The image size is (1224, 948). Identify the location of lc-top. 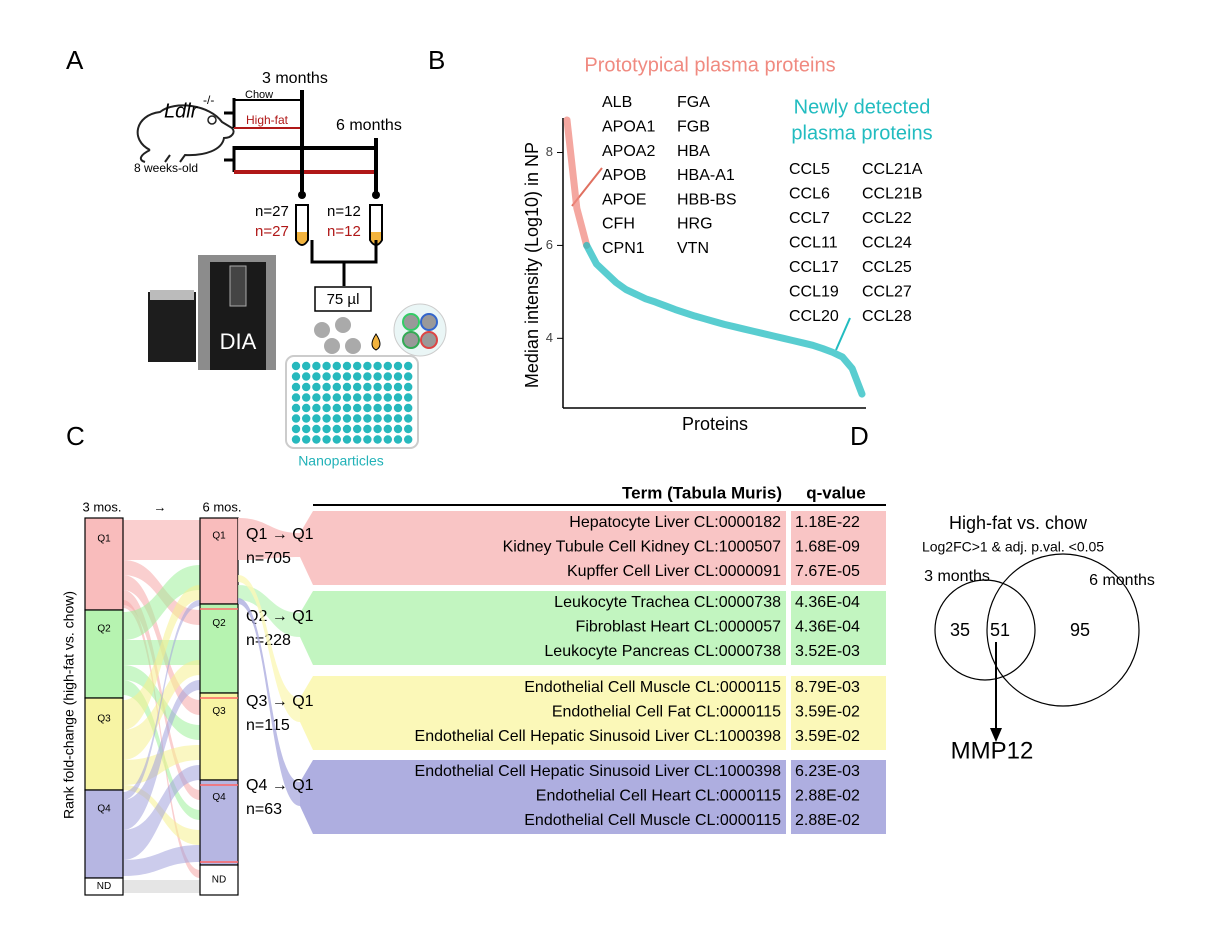
(172, 295).